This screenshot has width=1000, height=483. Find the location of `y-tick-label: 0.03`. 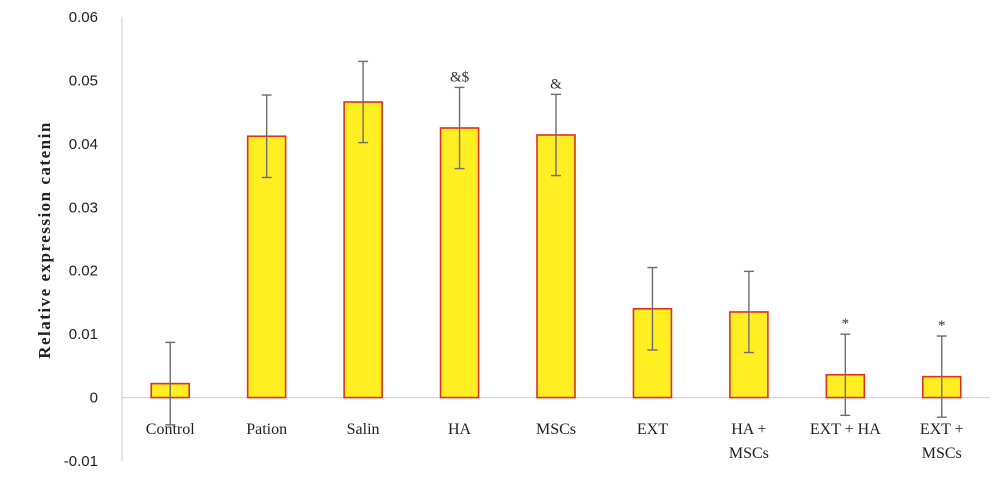

y-tick-label: 0.03 is located at coordinates (83, 207).